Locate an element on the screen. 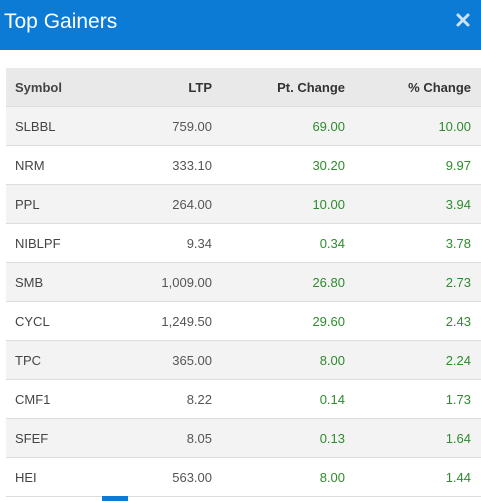  table-row: HEI 563.00 8.00 1.44 is located at coordinates (243, 477).